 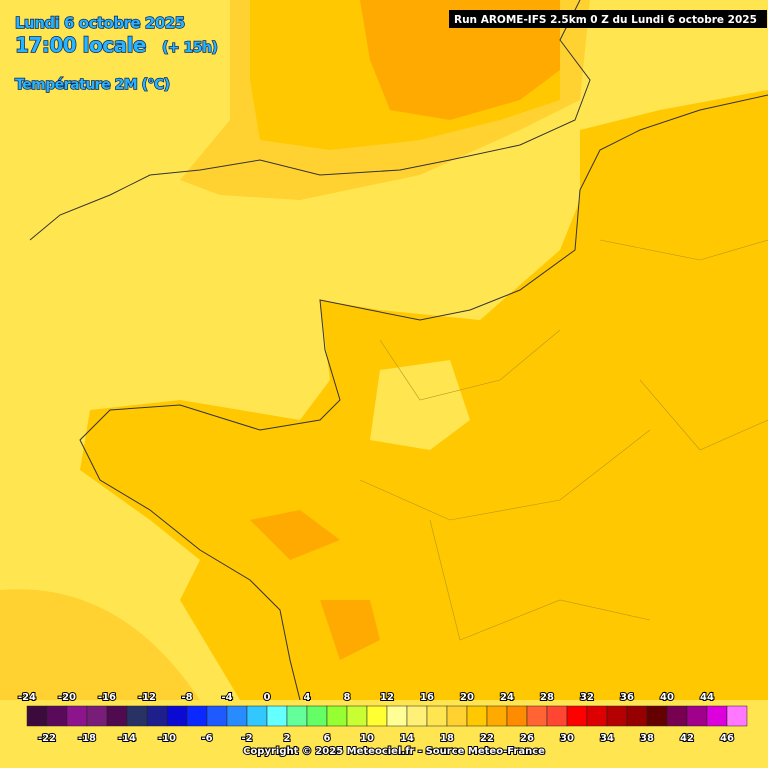 What do you see at coordinates (100, 23) in the screenshot?
I see `date: Lundi 6 octobre 2025` at bounding box center [100, 23].